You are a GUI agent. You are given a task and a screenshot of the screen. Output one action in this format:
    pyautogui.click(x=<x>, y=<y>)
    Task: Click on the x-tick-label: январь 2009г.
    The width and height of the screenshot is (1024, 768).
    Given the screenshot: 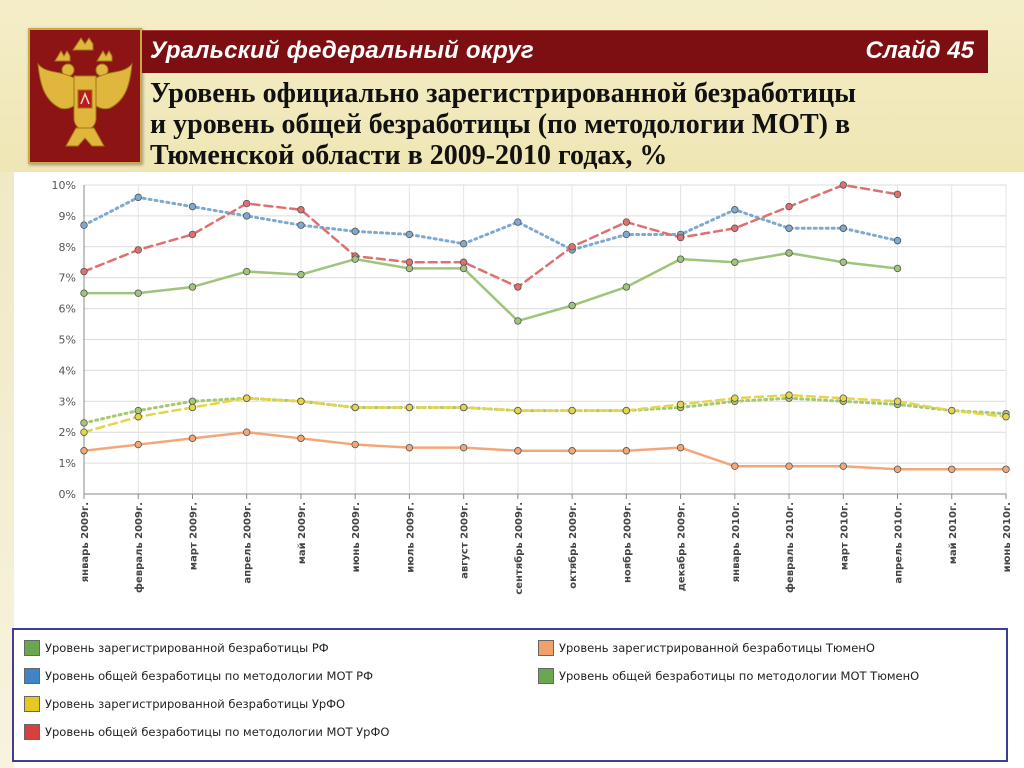 What is the action you would take?
    pyautogui.click(x=85, y=542)
    